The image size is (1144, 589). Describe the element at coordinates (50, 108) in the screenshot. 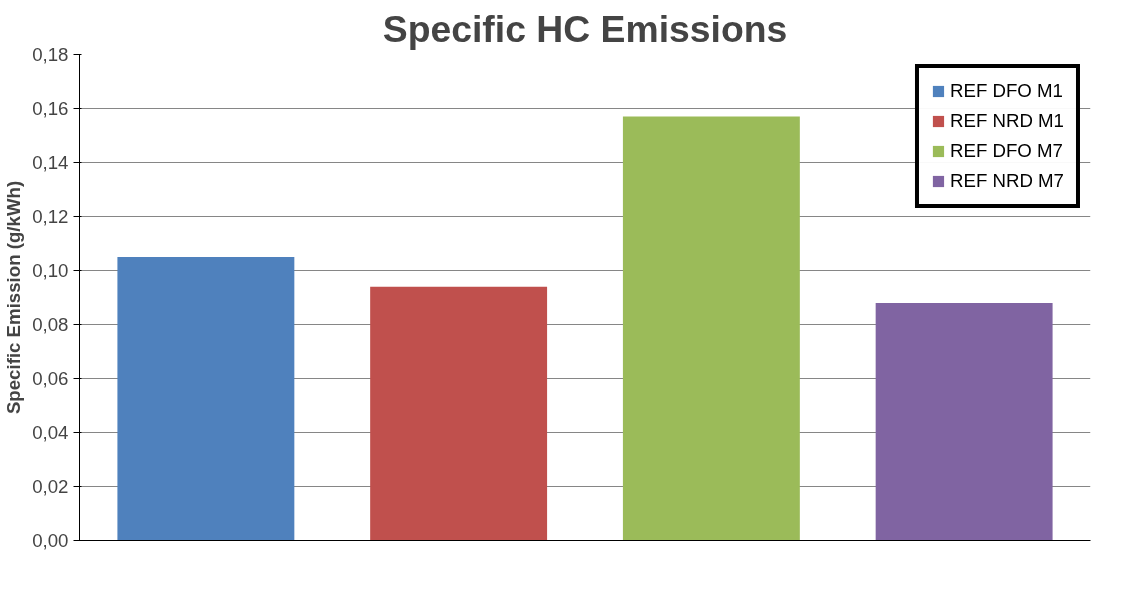

I see `y-tick-label: 0,16` at that location.